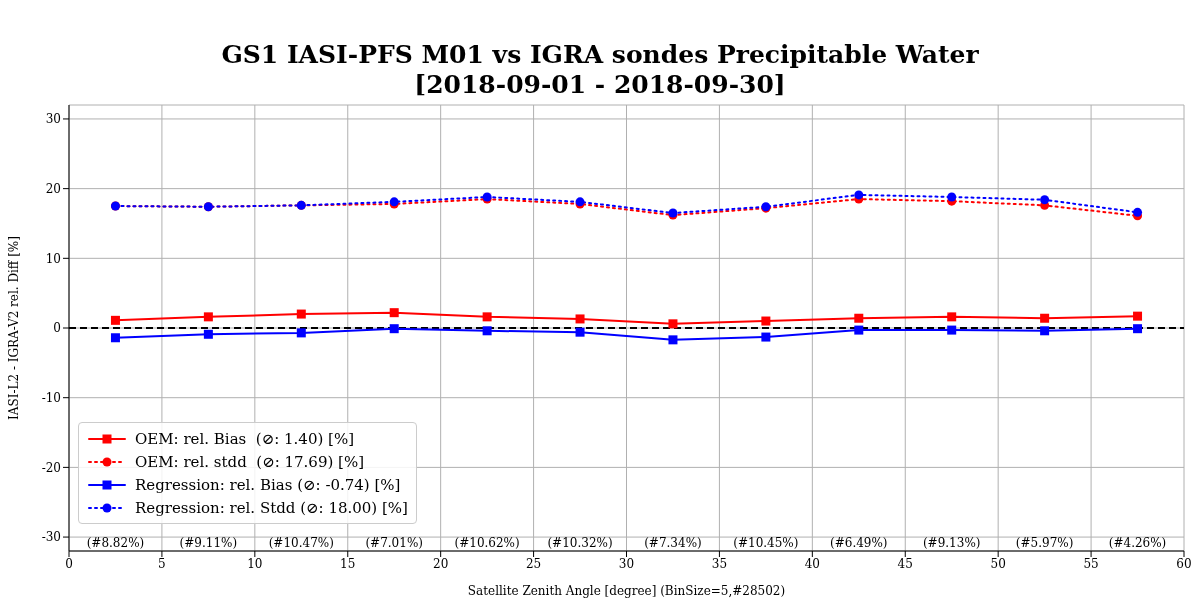 The image size is (1200, 599). What do you see at coordinates (580, 543) in the screenshot?
I see `annotation: (#10.32%)` at bounding box center [580, 543].